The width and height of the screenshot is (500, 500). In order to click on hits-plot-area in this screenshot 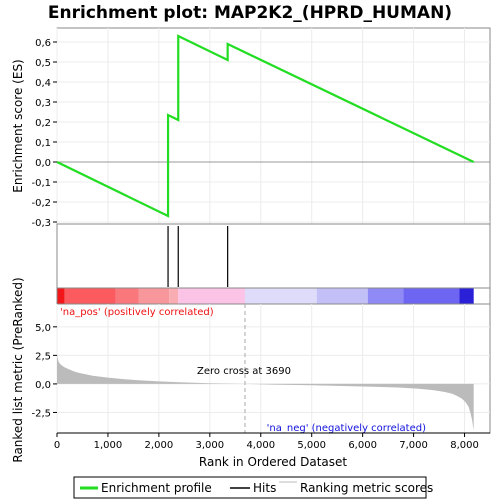, I will do `click(273, 256)`.